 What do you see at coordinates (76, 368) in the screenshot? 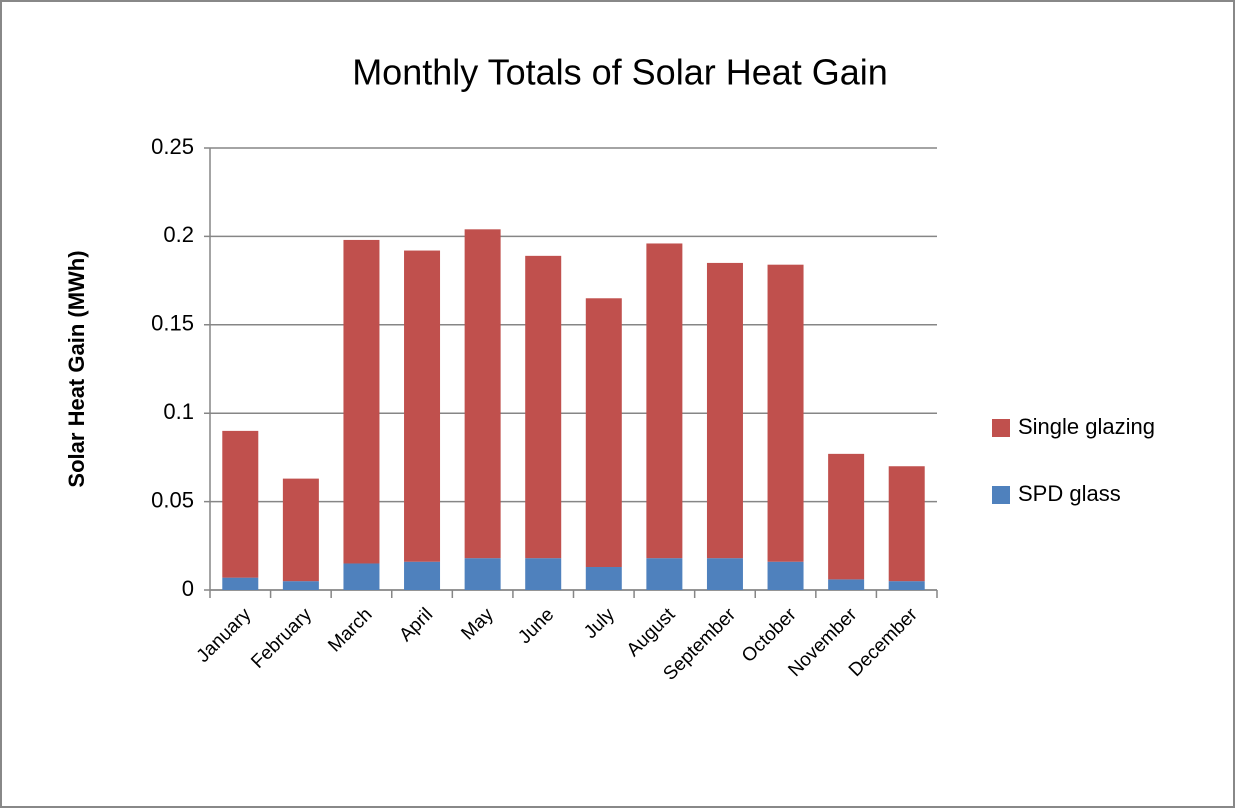
I see `y-axis-label: Solar Heat Gain (MWh)` at bounding box center [76, 368].